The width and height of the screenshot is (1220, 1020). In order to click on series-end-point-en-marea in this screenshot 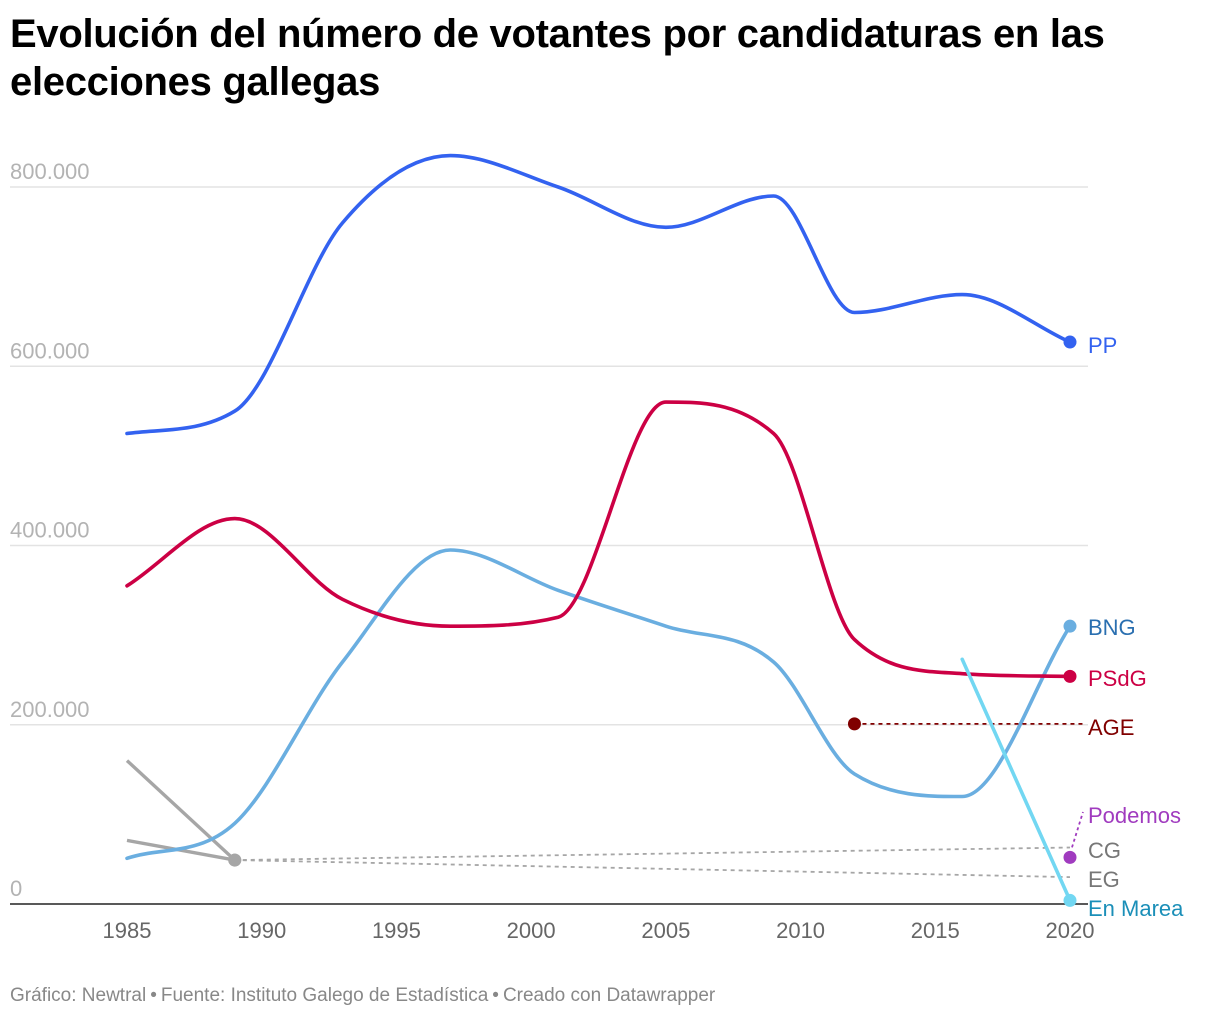, I will do `click(1070, 900)`.